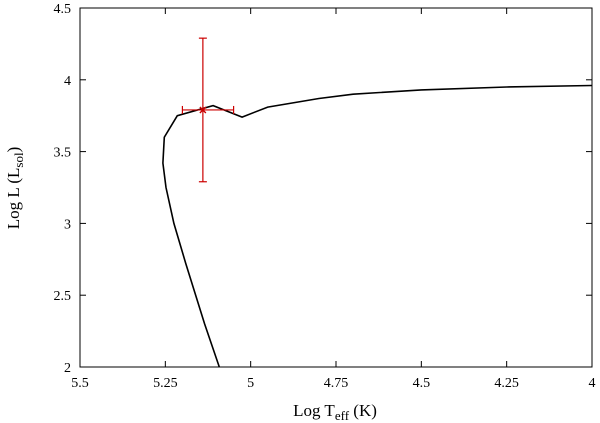 This screenshot has height=423, width=600. What do you see at coordinates (80, 383) in the screenshot?
I see `x-tick-label: 5.5` at bounding box center [80, 383].